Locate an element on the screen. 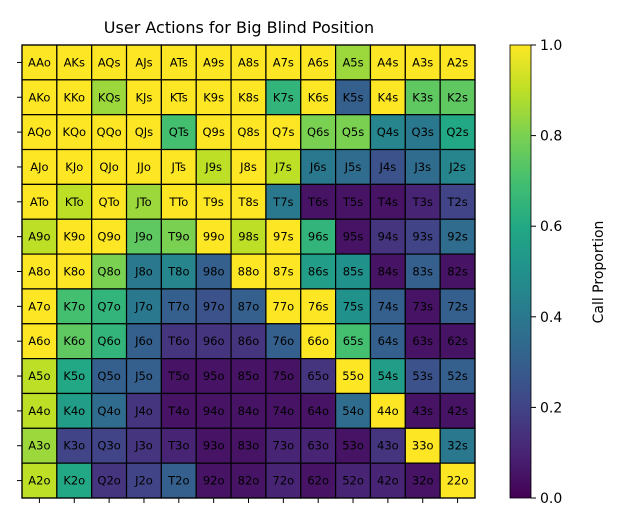 This screenshot has width=623, height=526. cell-label: Q7s is located at coordinates (283, 132).